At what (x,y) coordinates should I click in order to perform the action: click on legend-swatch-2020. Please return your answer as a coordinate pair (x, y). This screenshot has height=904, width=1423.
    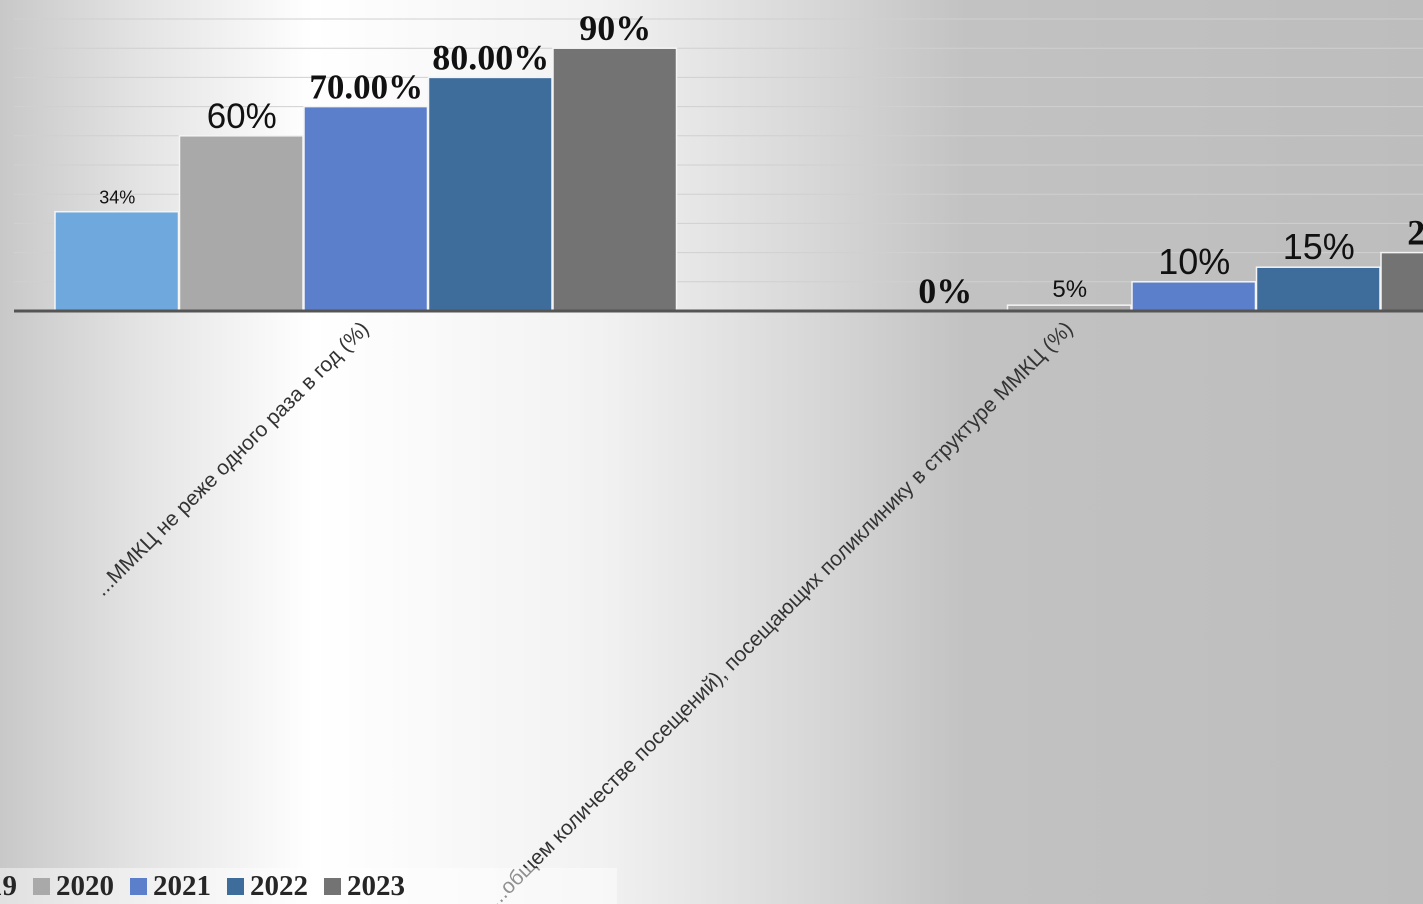
    Looking at the image, I should click on (41, 886).